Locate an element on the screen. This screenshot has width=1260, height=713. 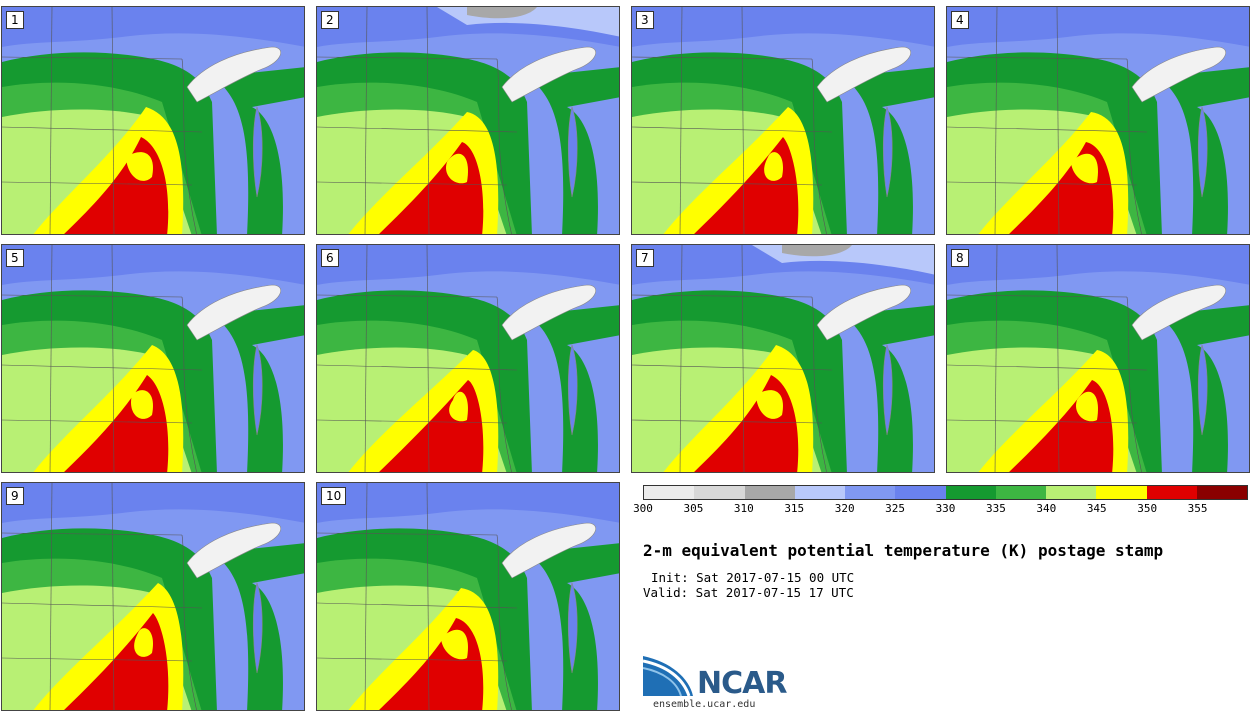
ncar-logo-icon is located at coordinates (668, 676).